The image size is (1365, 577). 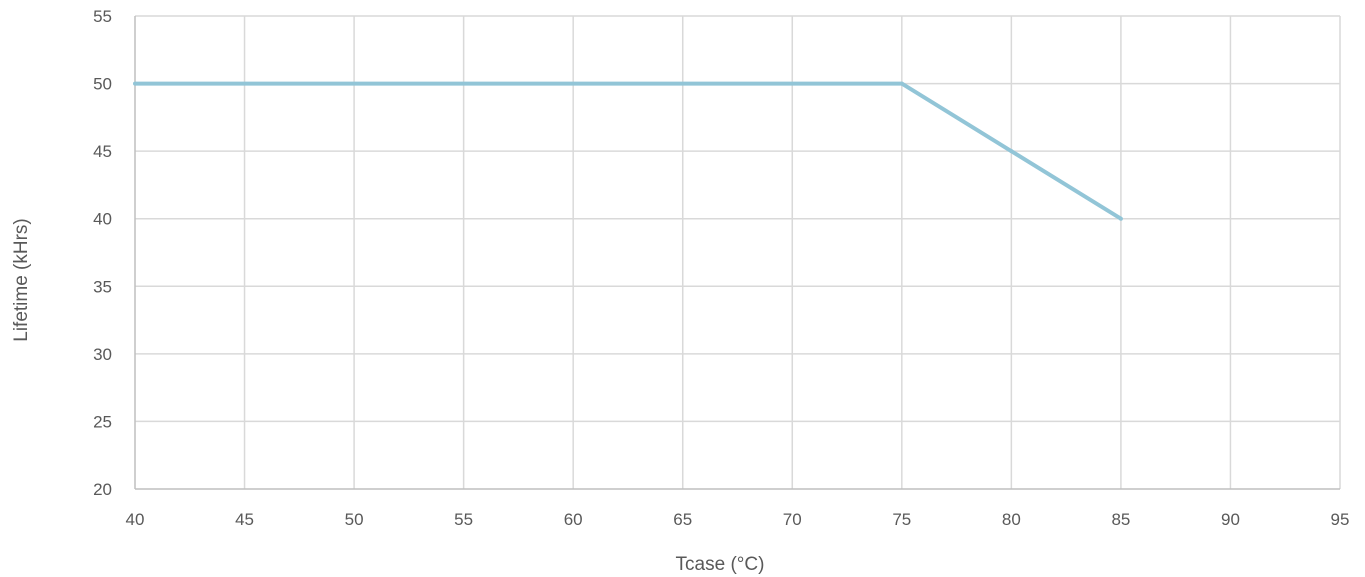 What do you see at coordinates (244, 519) in the screenshot?
I see `x-tick-label: 45` at bounding box center [244, 519].